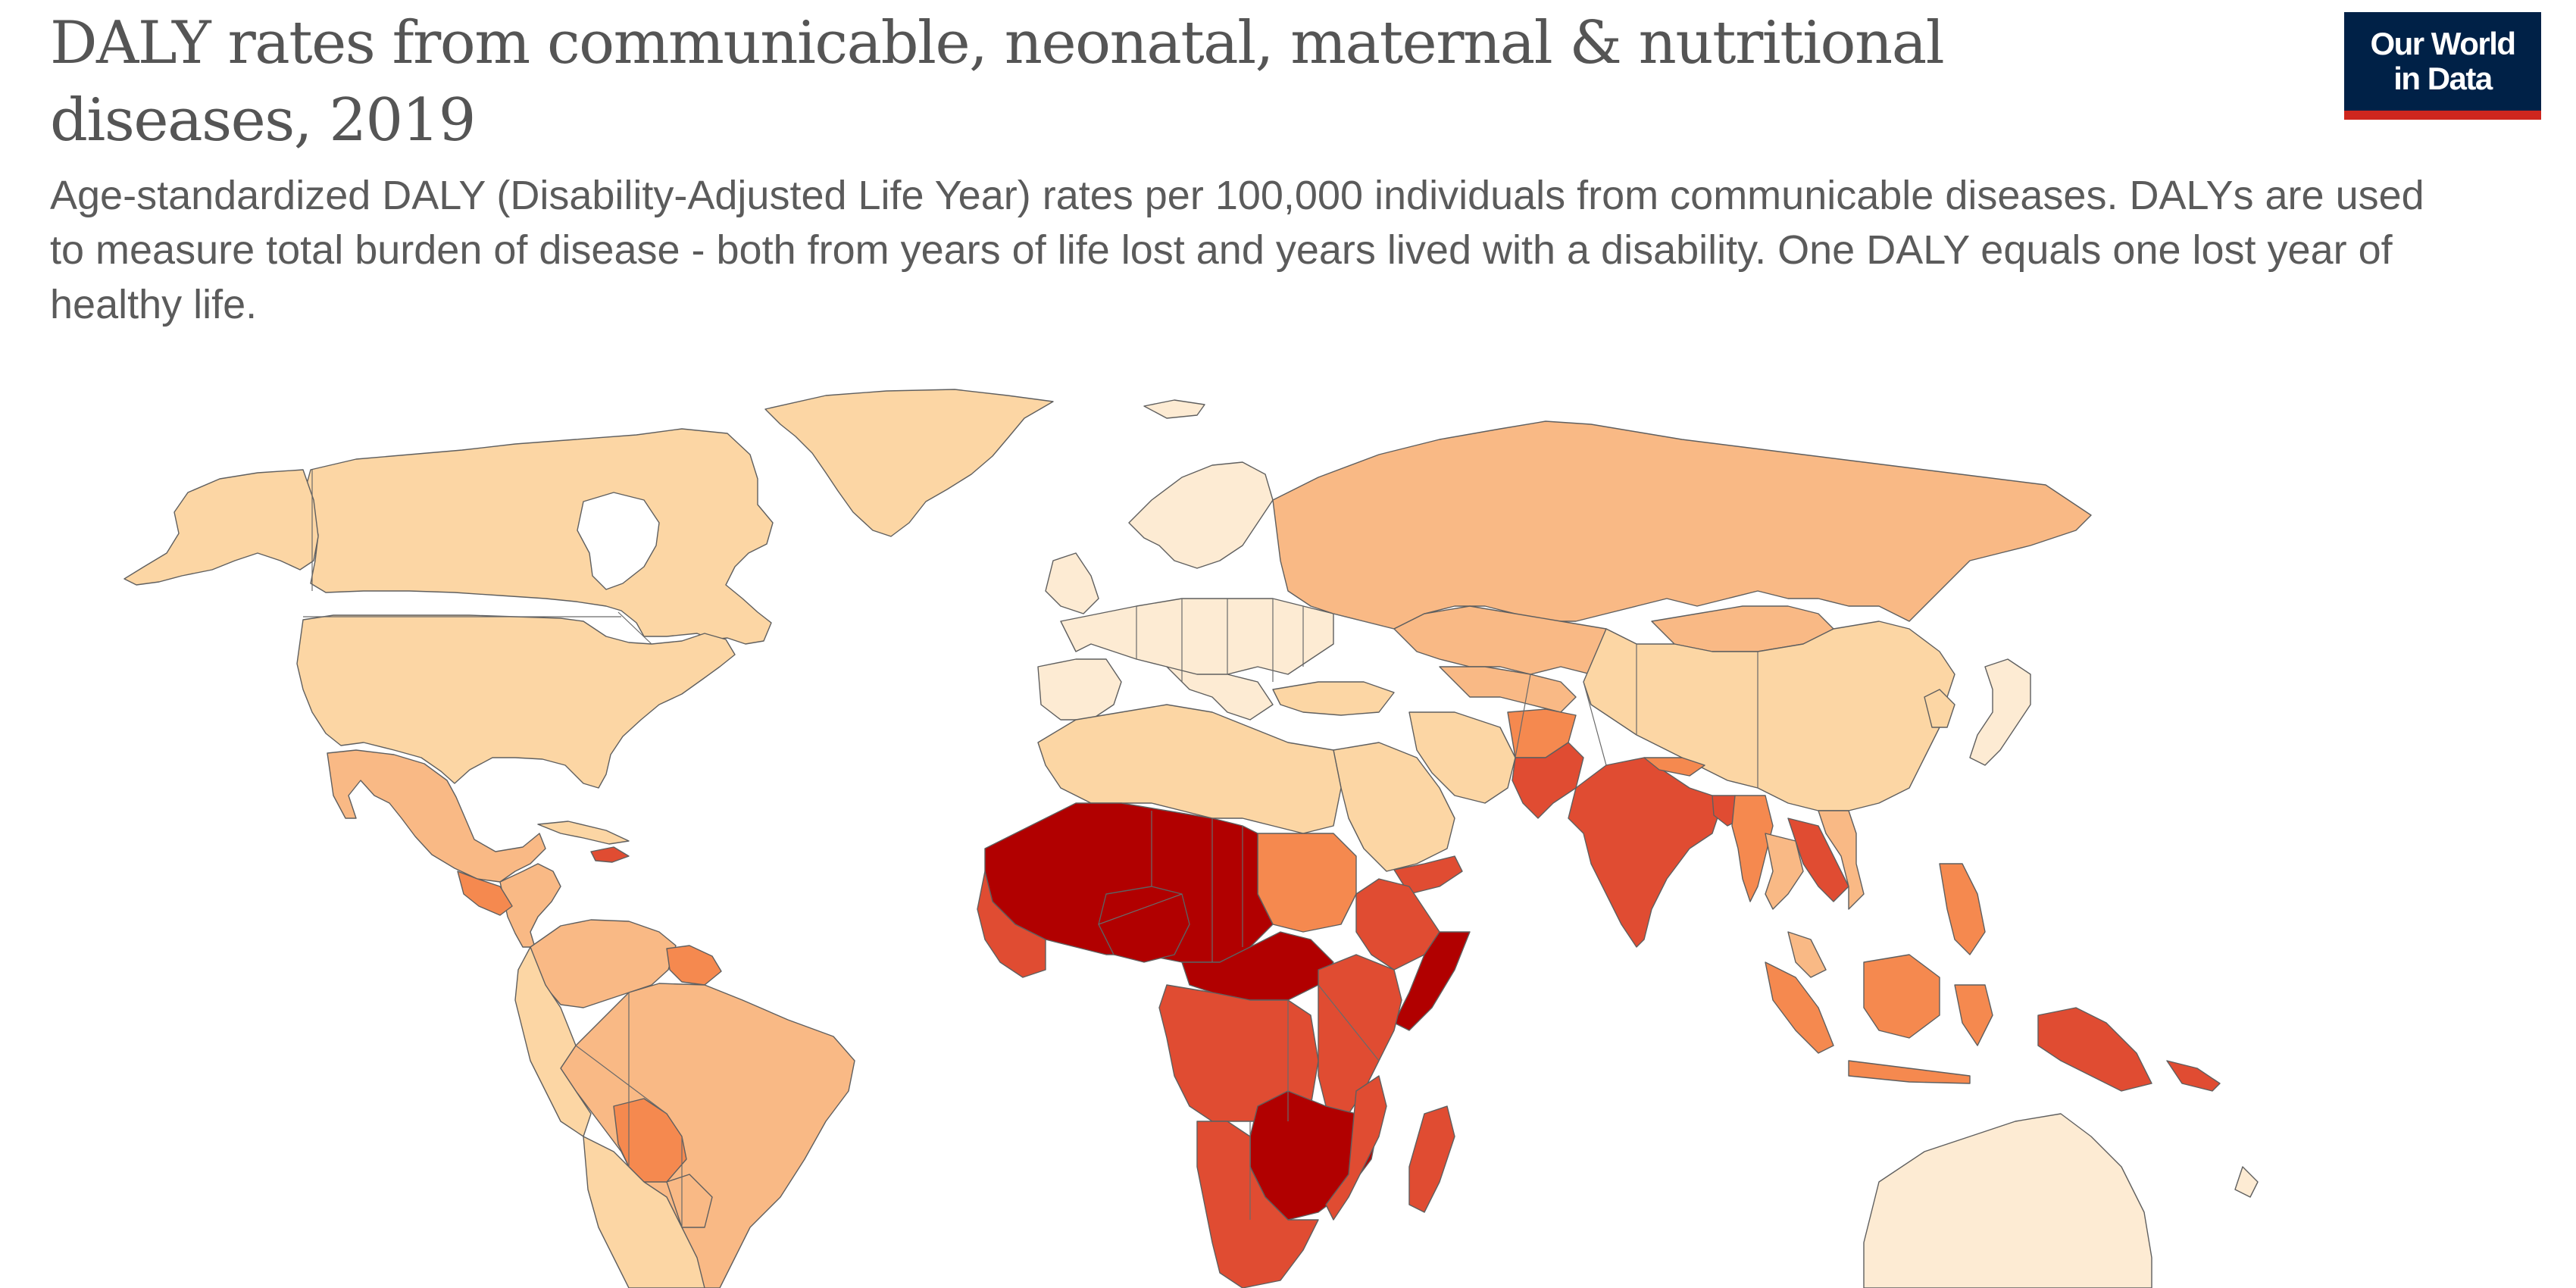  I want to click on country-papua-new-guinea, so click(2094, 1049).